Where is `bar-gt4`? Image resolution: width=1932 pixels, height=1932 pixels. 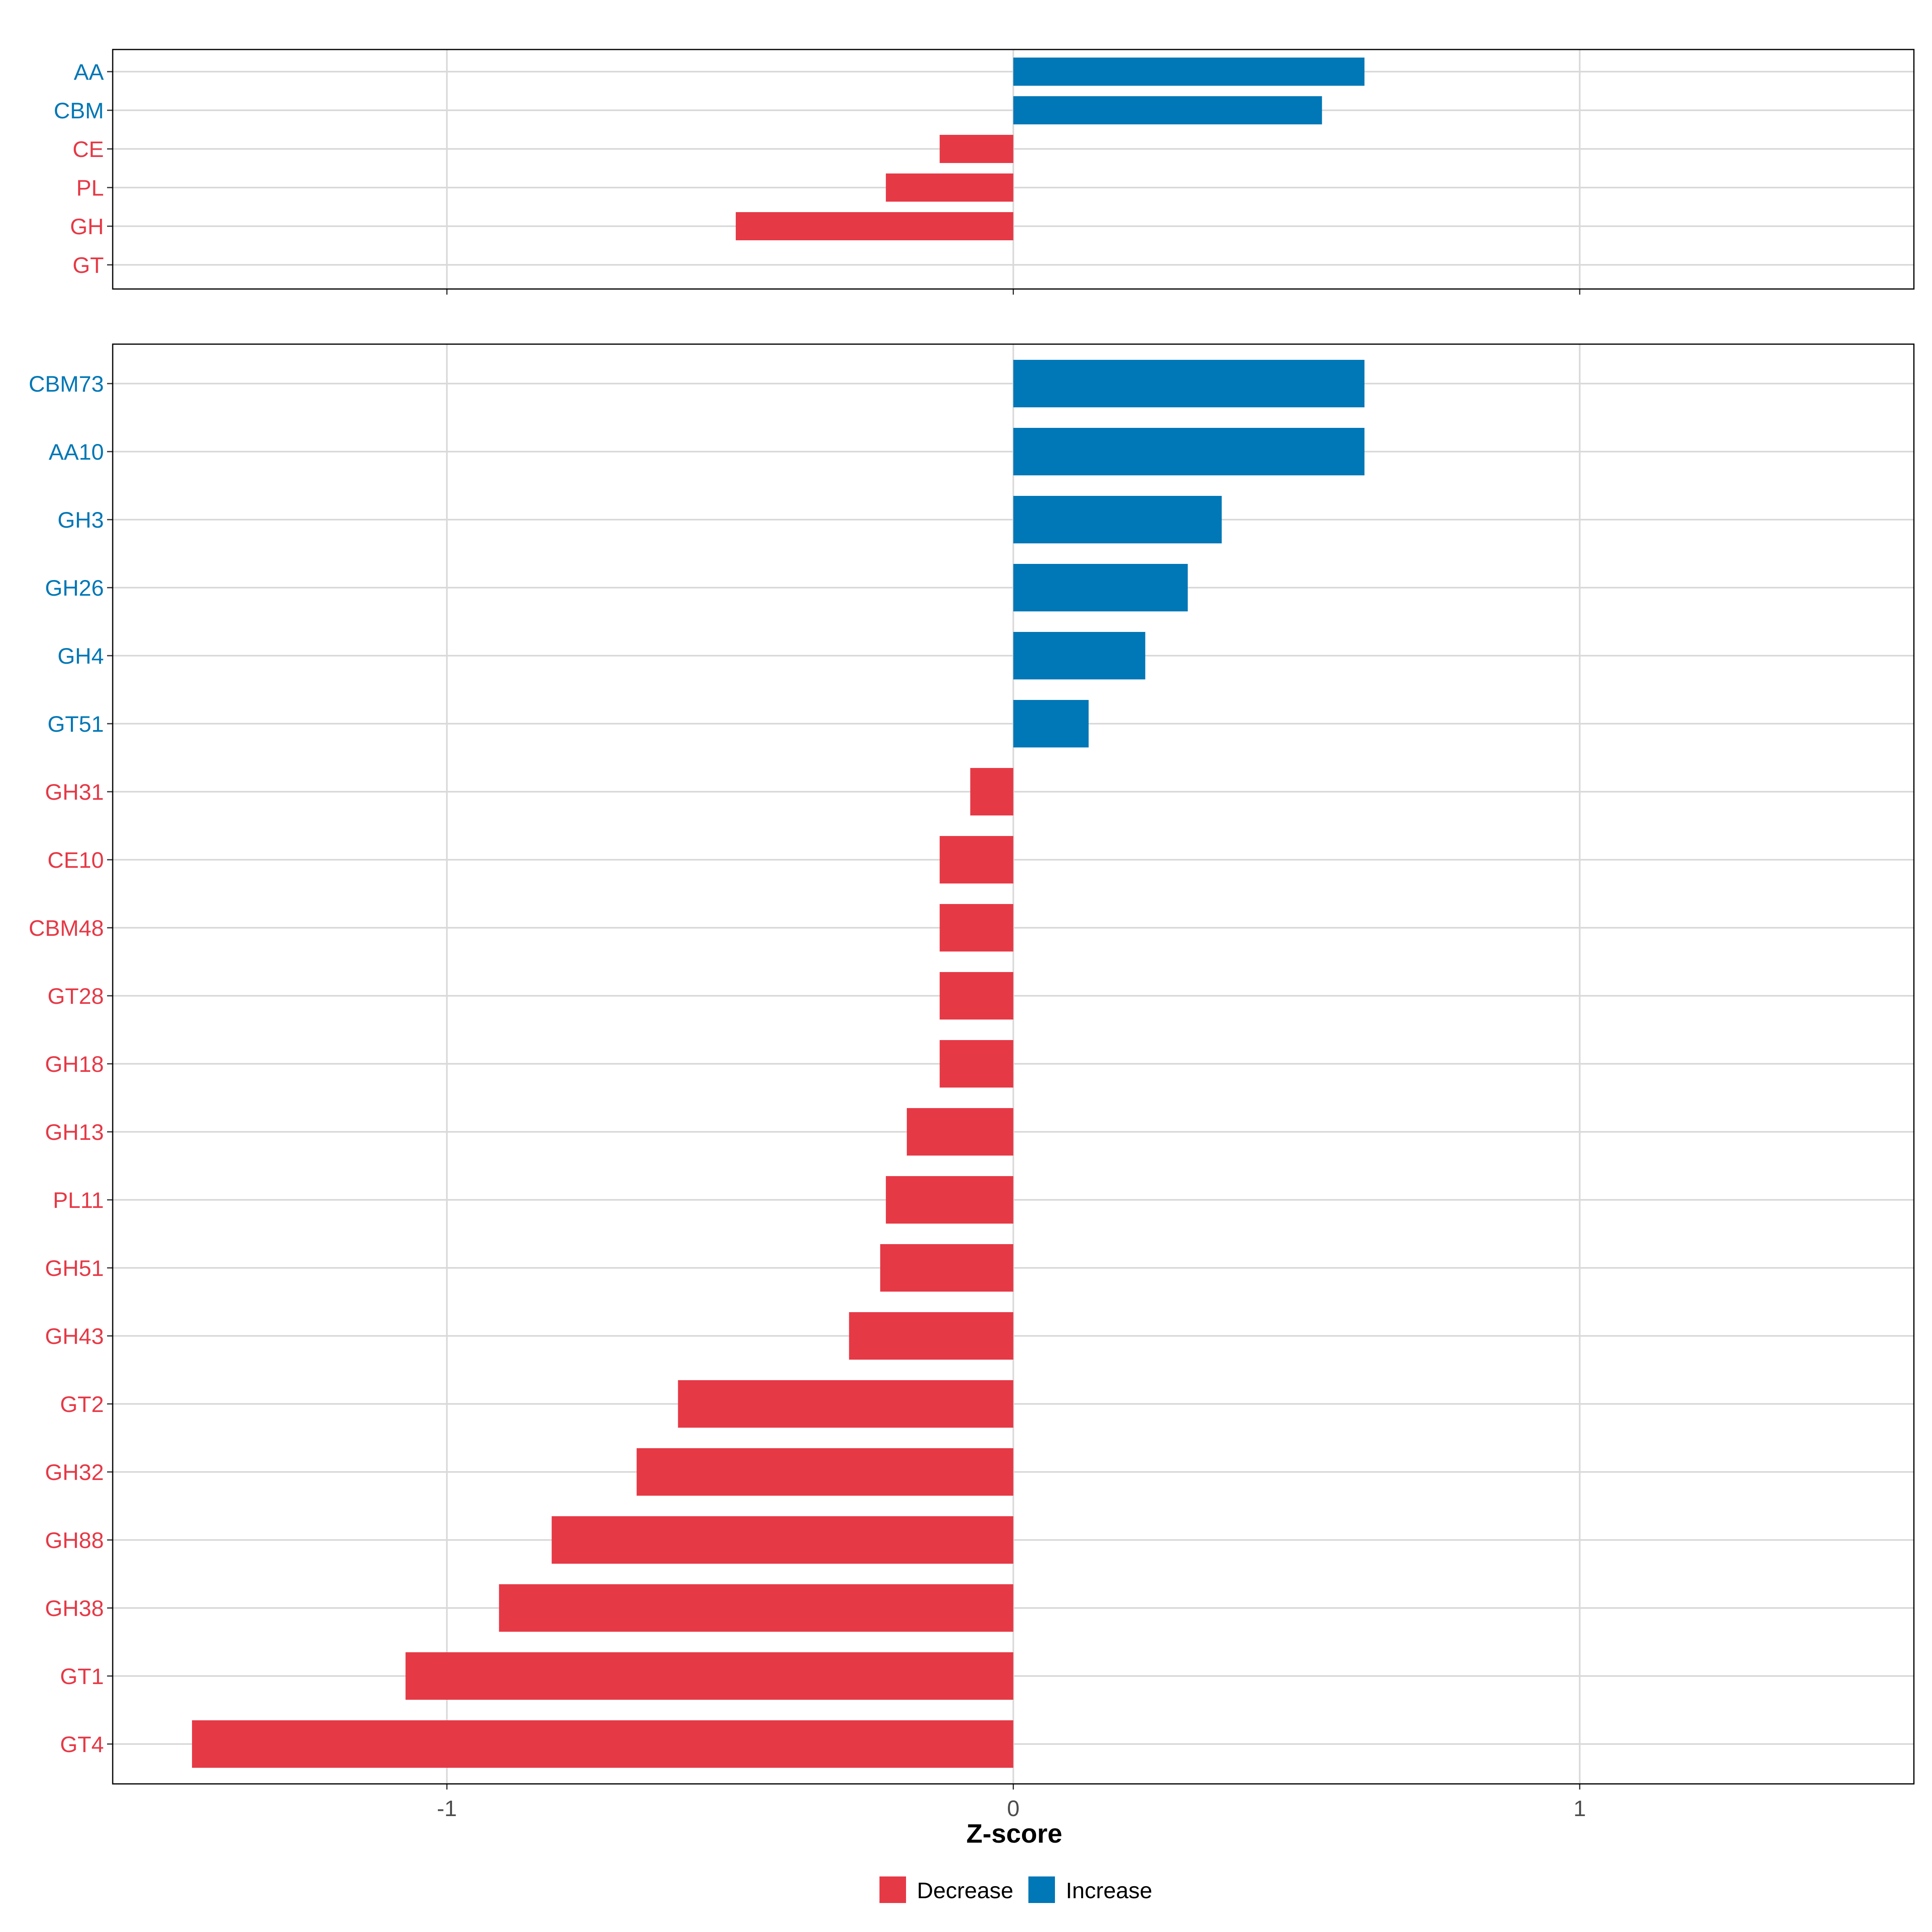 bar-gt4 is located at coordinates (602, 1744).